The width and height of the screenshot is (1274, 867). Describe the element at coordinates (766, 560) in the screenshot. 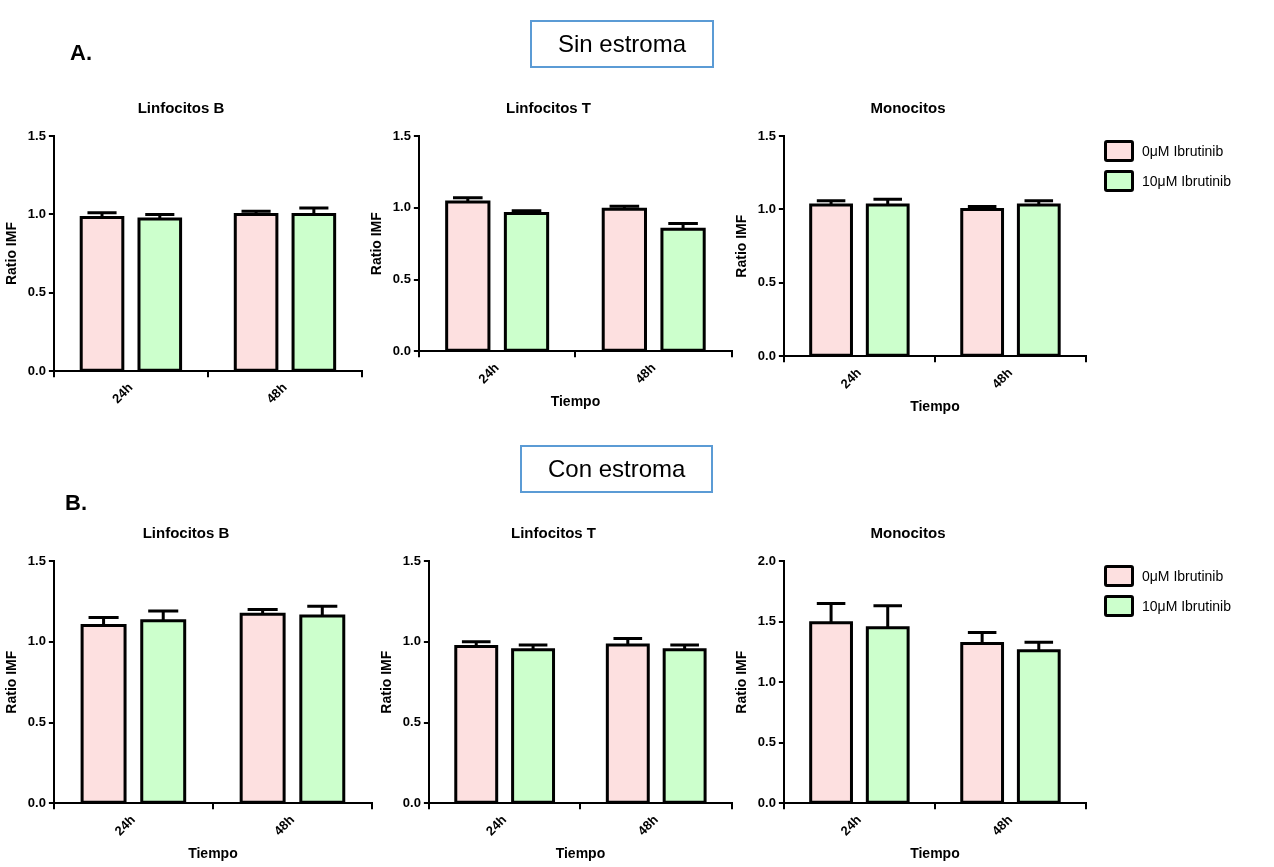

I see `y-tick-label: 2.0` at that location.